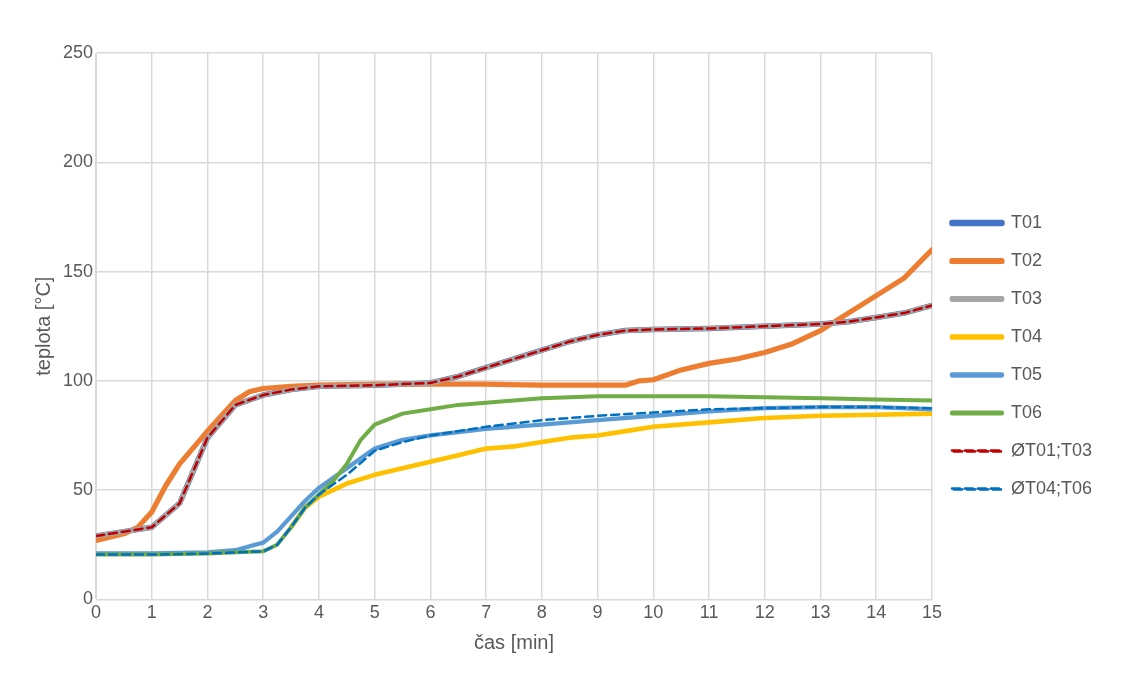 Image resolution: width=1130 pixels, height=687 pixels. I want to click on legend-label: T04, so click(1026, 335).